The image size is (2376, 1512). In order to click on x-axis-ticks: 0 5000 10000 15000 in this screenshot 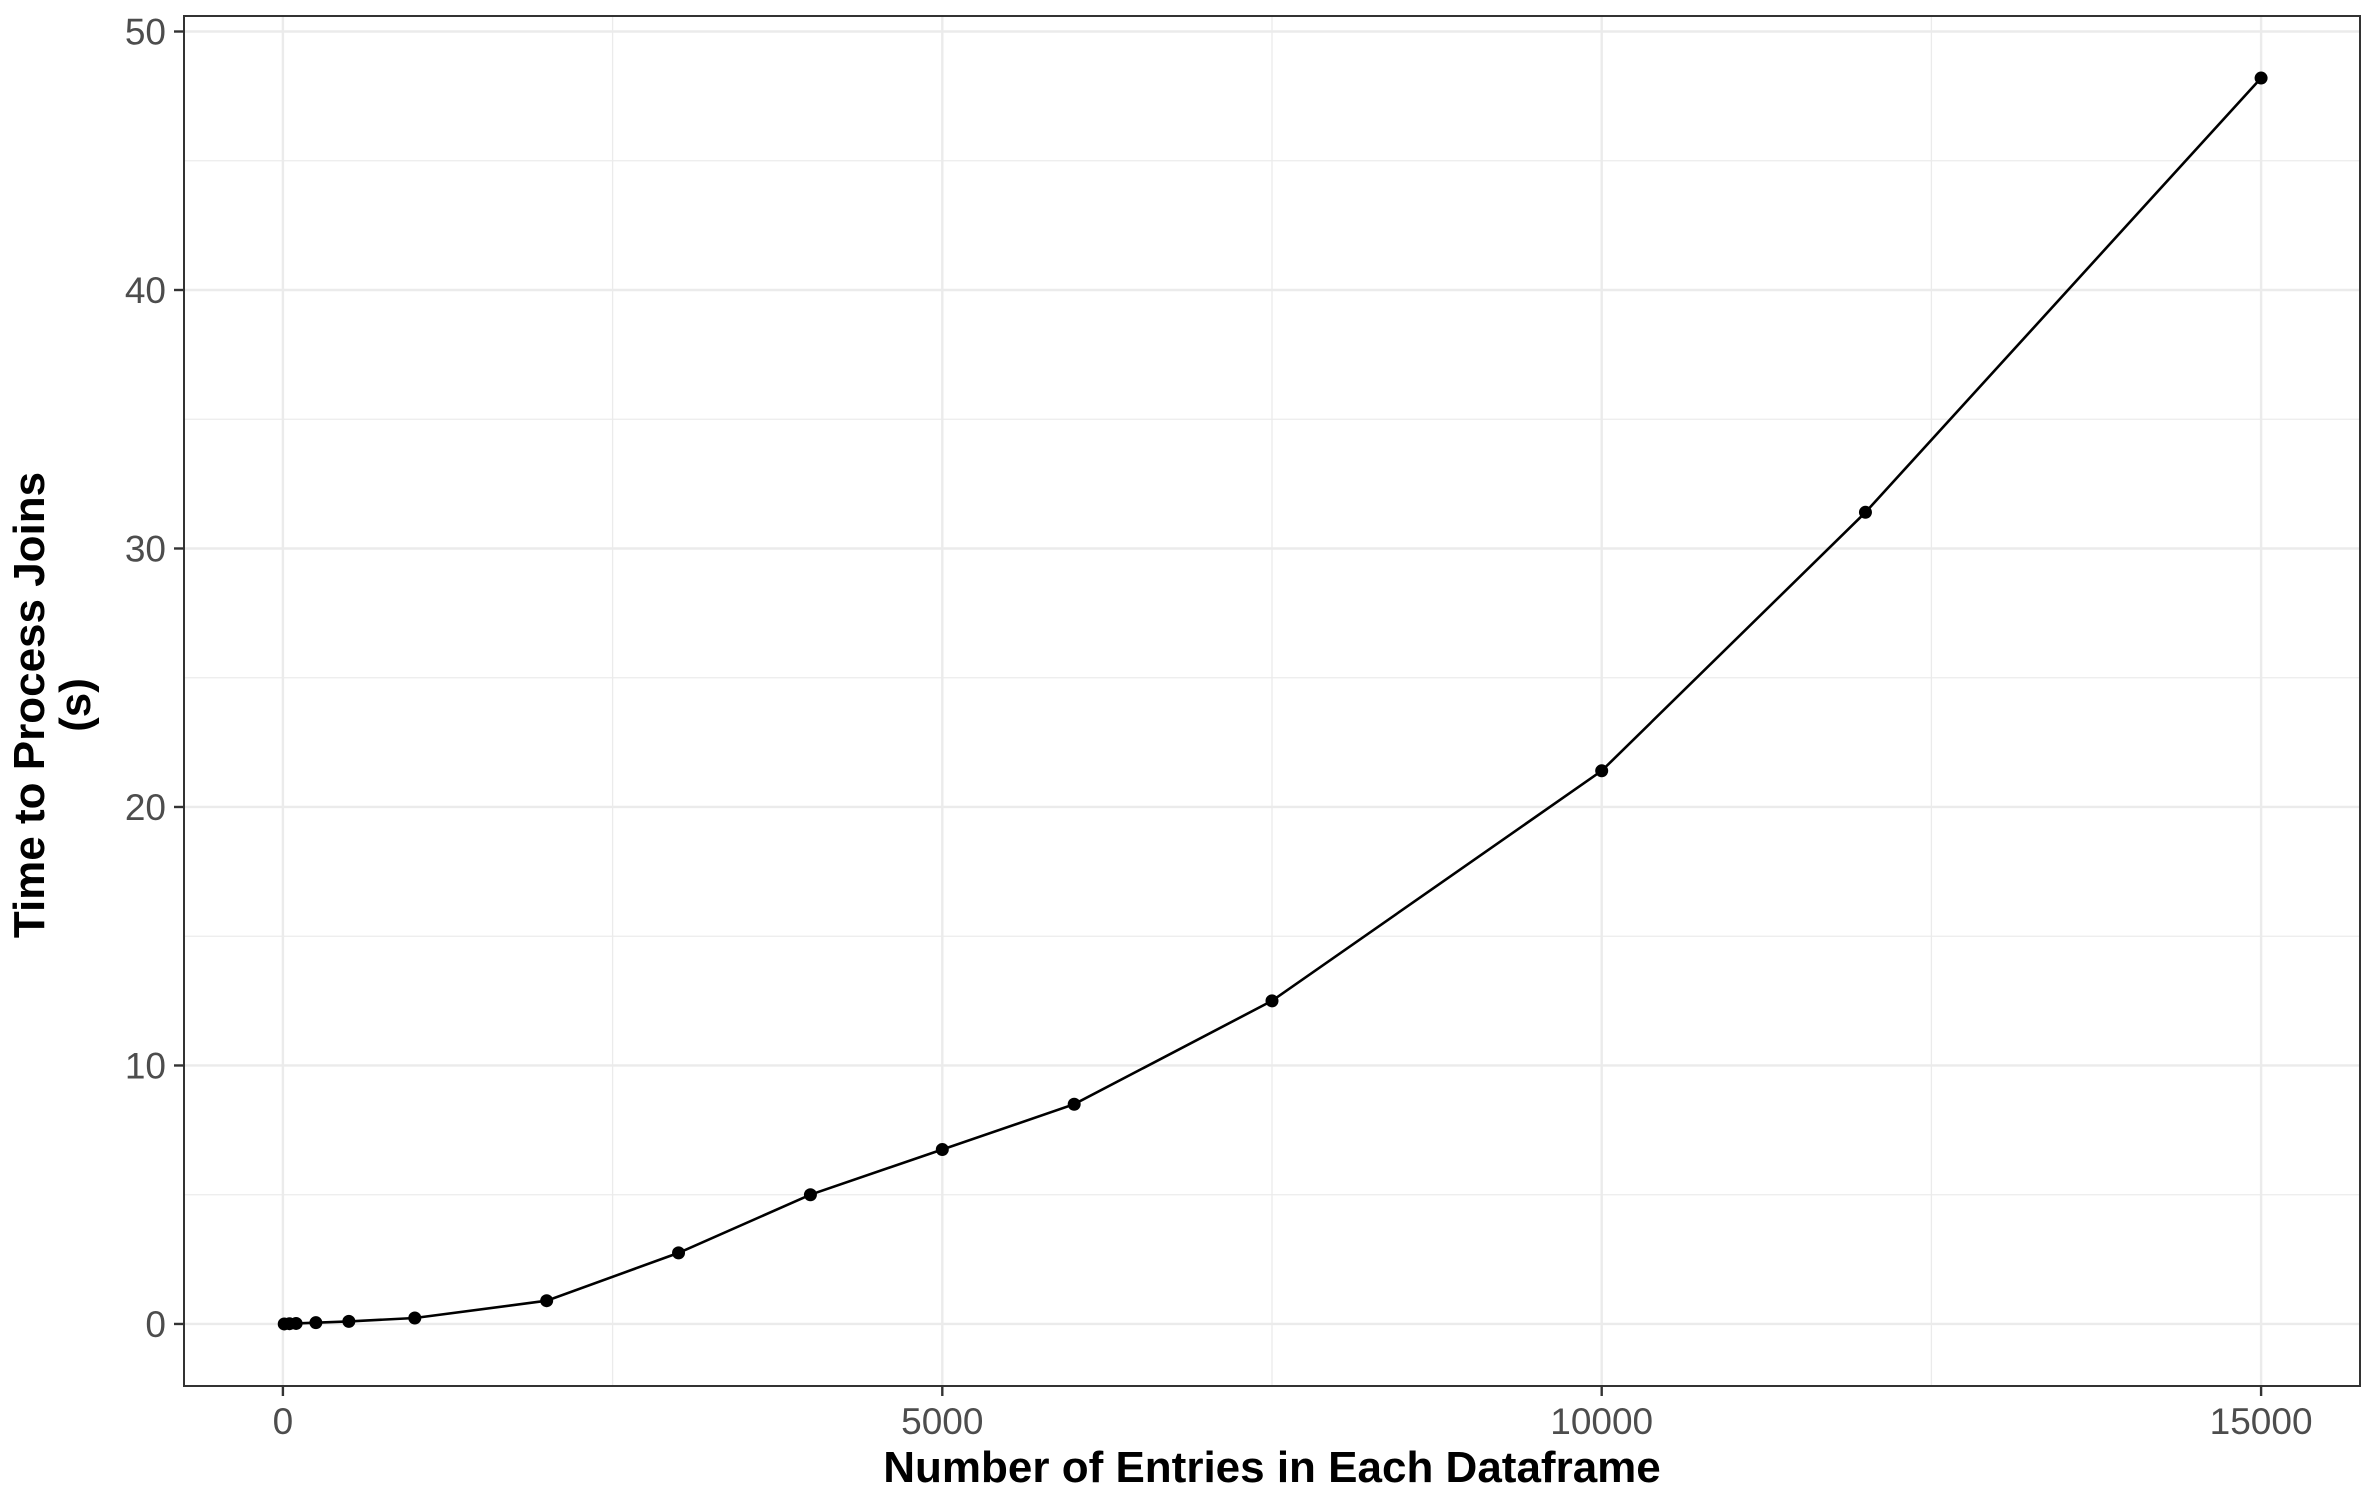, I will do `click(1293, 1414)`.